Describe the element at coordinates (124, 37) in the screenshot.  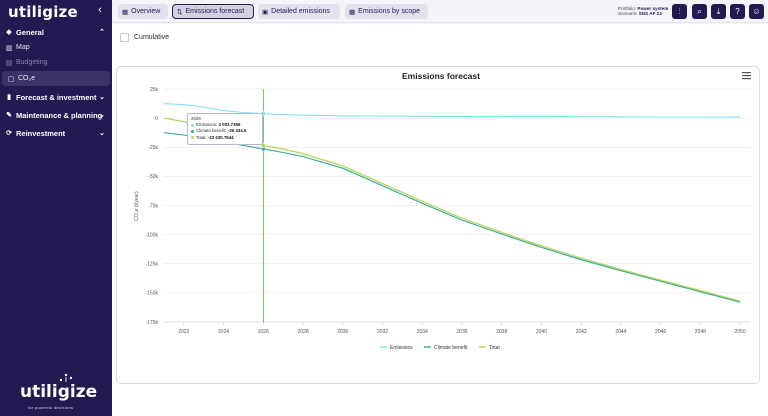
I see `cumulative-checkbox` at that location.